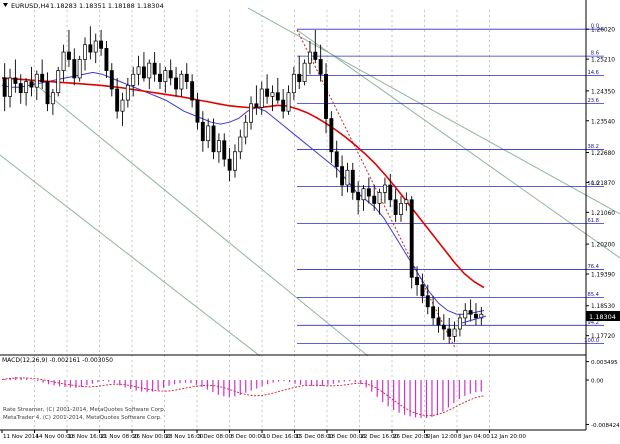 The image size is (620, 444). What do you see at coordinates (248, 437) in the screenshot?
I see `time-tick-label: 8 Dec 00:00` at bounding box center [248, 437].